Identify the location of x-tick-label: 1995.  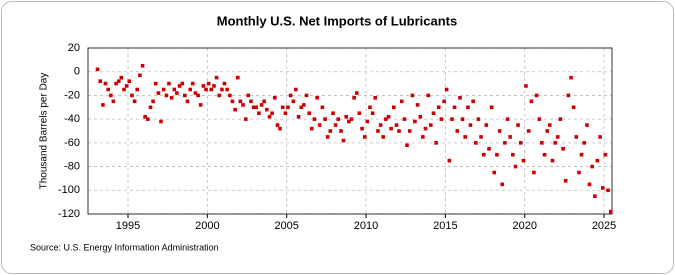
(128, 226).